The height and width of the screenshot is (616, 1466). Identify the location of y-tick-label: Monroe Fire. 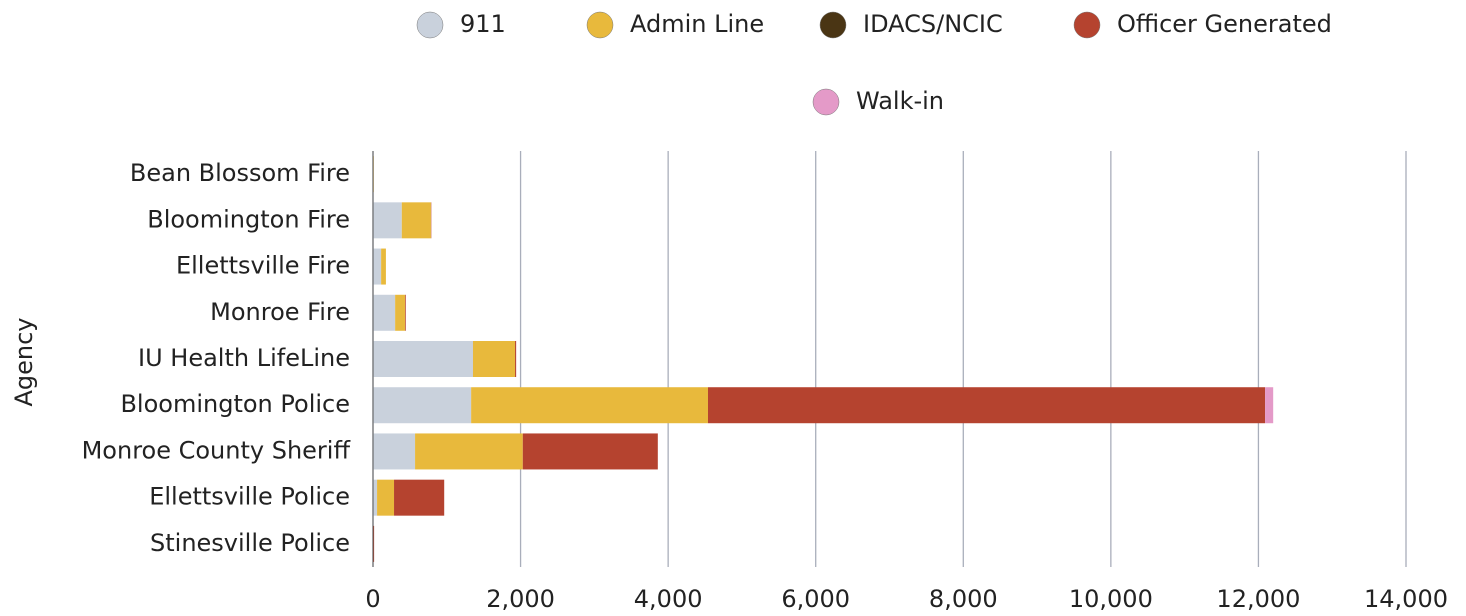
(280, 312).